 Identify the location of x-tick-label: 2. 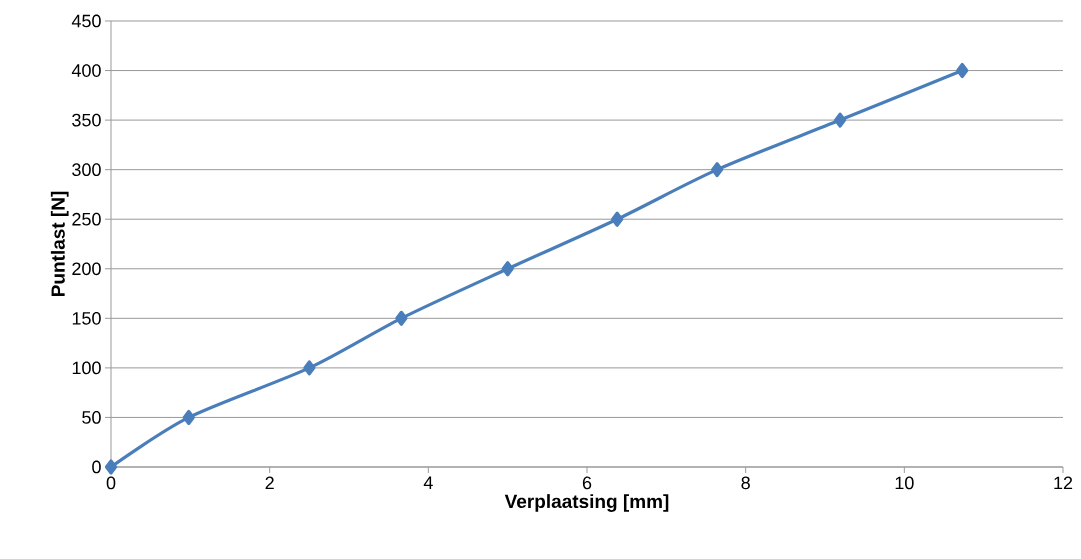
(269, 483).